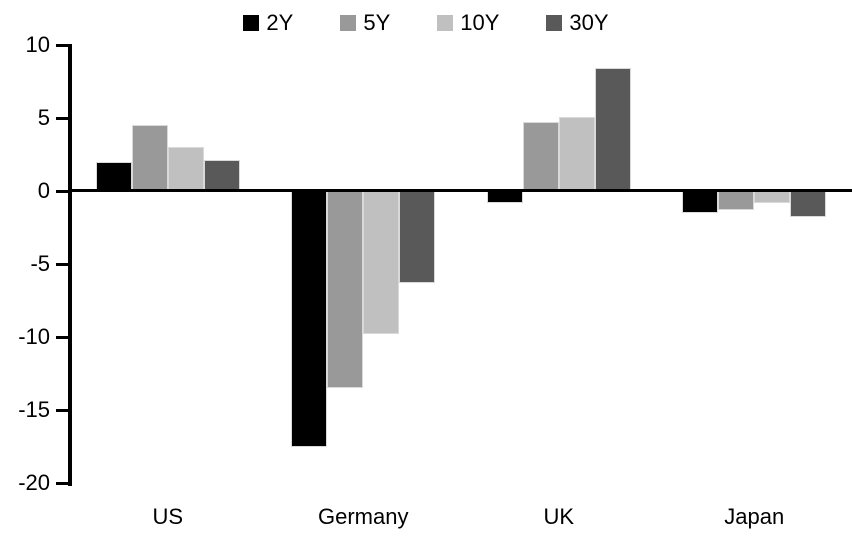 This screenshot has height=539, width=852. What do you see at coordinates (480, 22) in the screenshot?
I see `legend-label-10y: 10Y` at bounding box center [480, 22].